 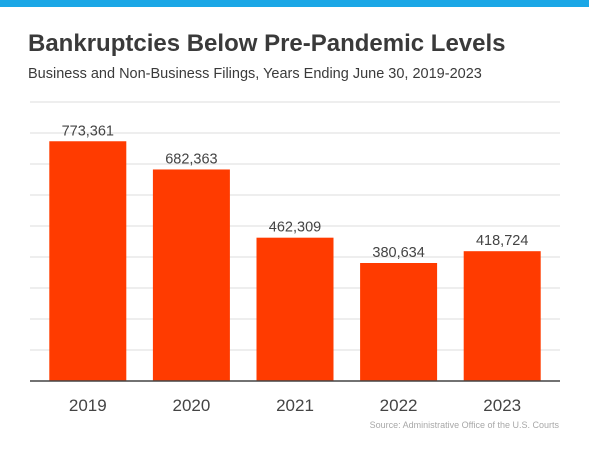 What do you see at coordinates (191, 405) in the screenshot?
I see `x-tick-label-2020: 2020` at bounding box center [191, 405].